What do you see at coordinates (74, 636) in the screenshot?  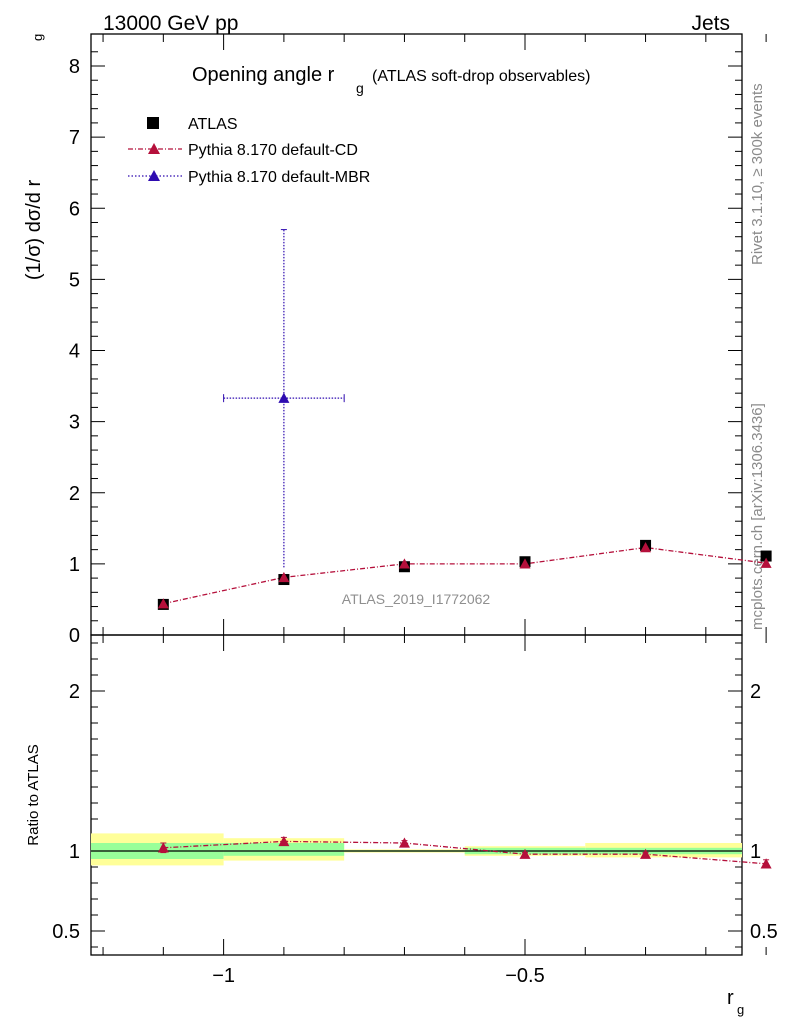 I see `y-tick-label: 0` at bounding box center [74, 636].